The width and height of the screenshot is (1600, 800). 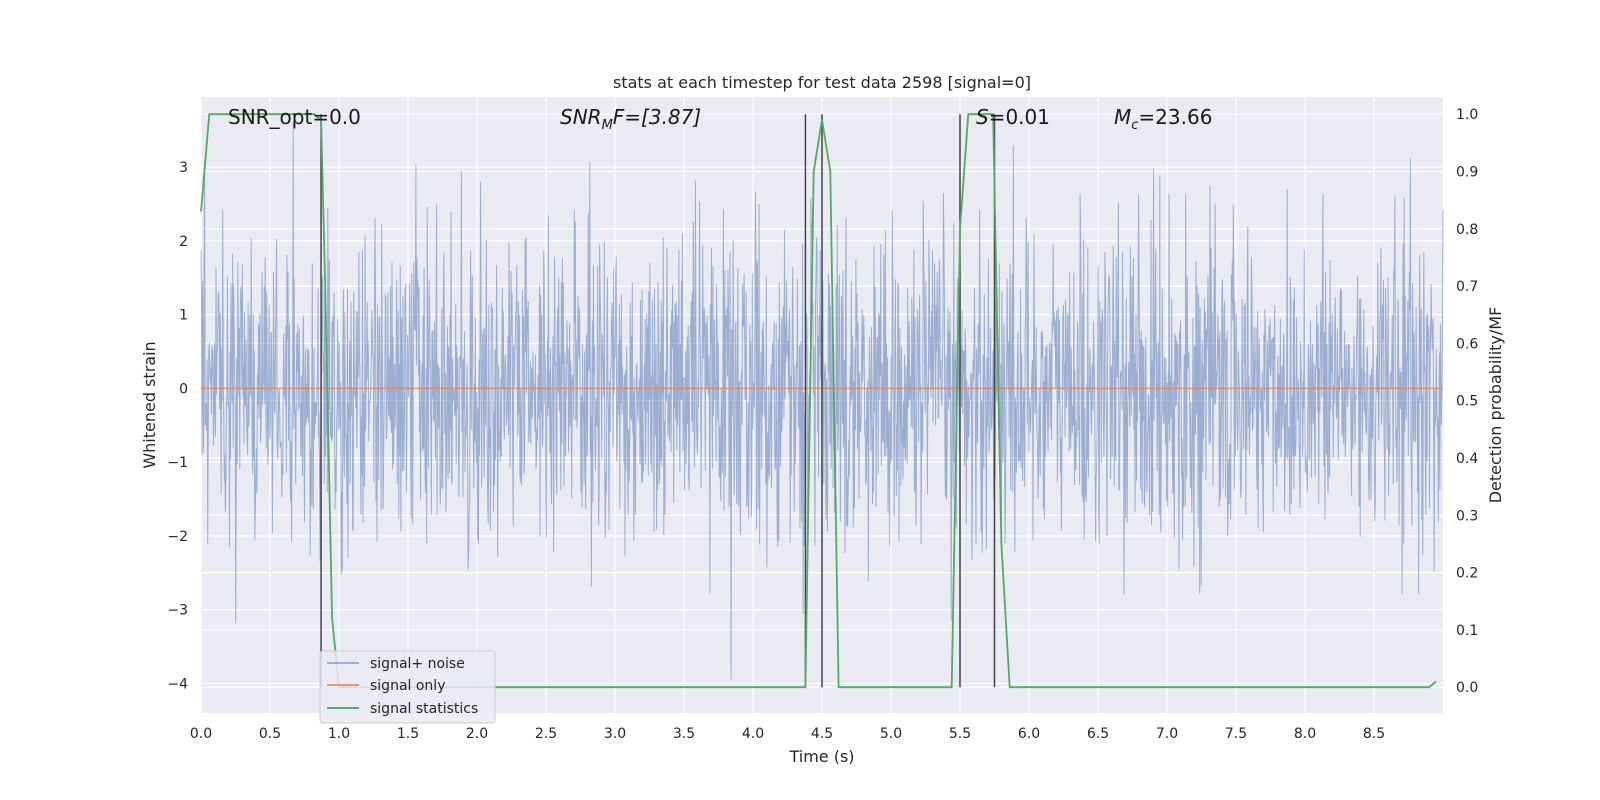 I want to click on x-tick-label: 6.0, so click(x=1029, y=734).